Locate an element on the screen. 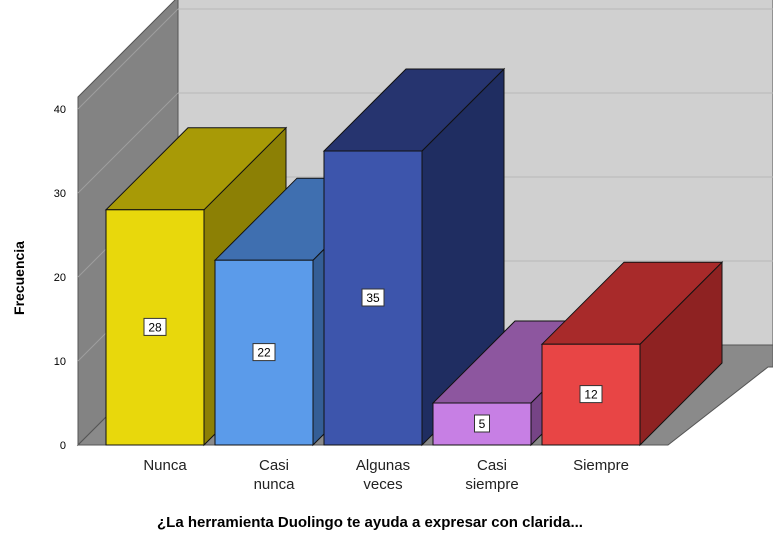 Image resolution: width=773 pixels, height=537 pixels. y-axis-ticks: 0 10 20 30 40 is located at coordinates (60, 278).